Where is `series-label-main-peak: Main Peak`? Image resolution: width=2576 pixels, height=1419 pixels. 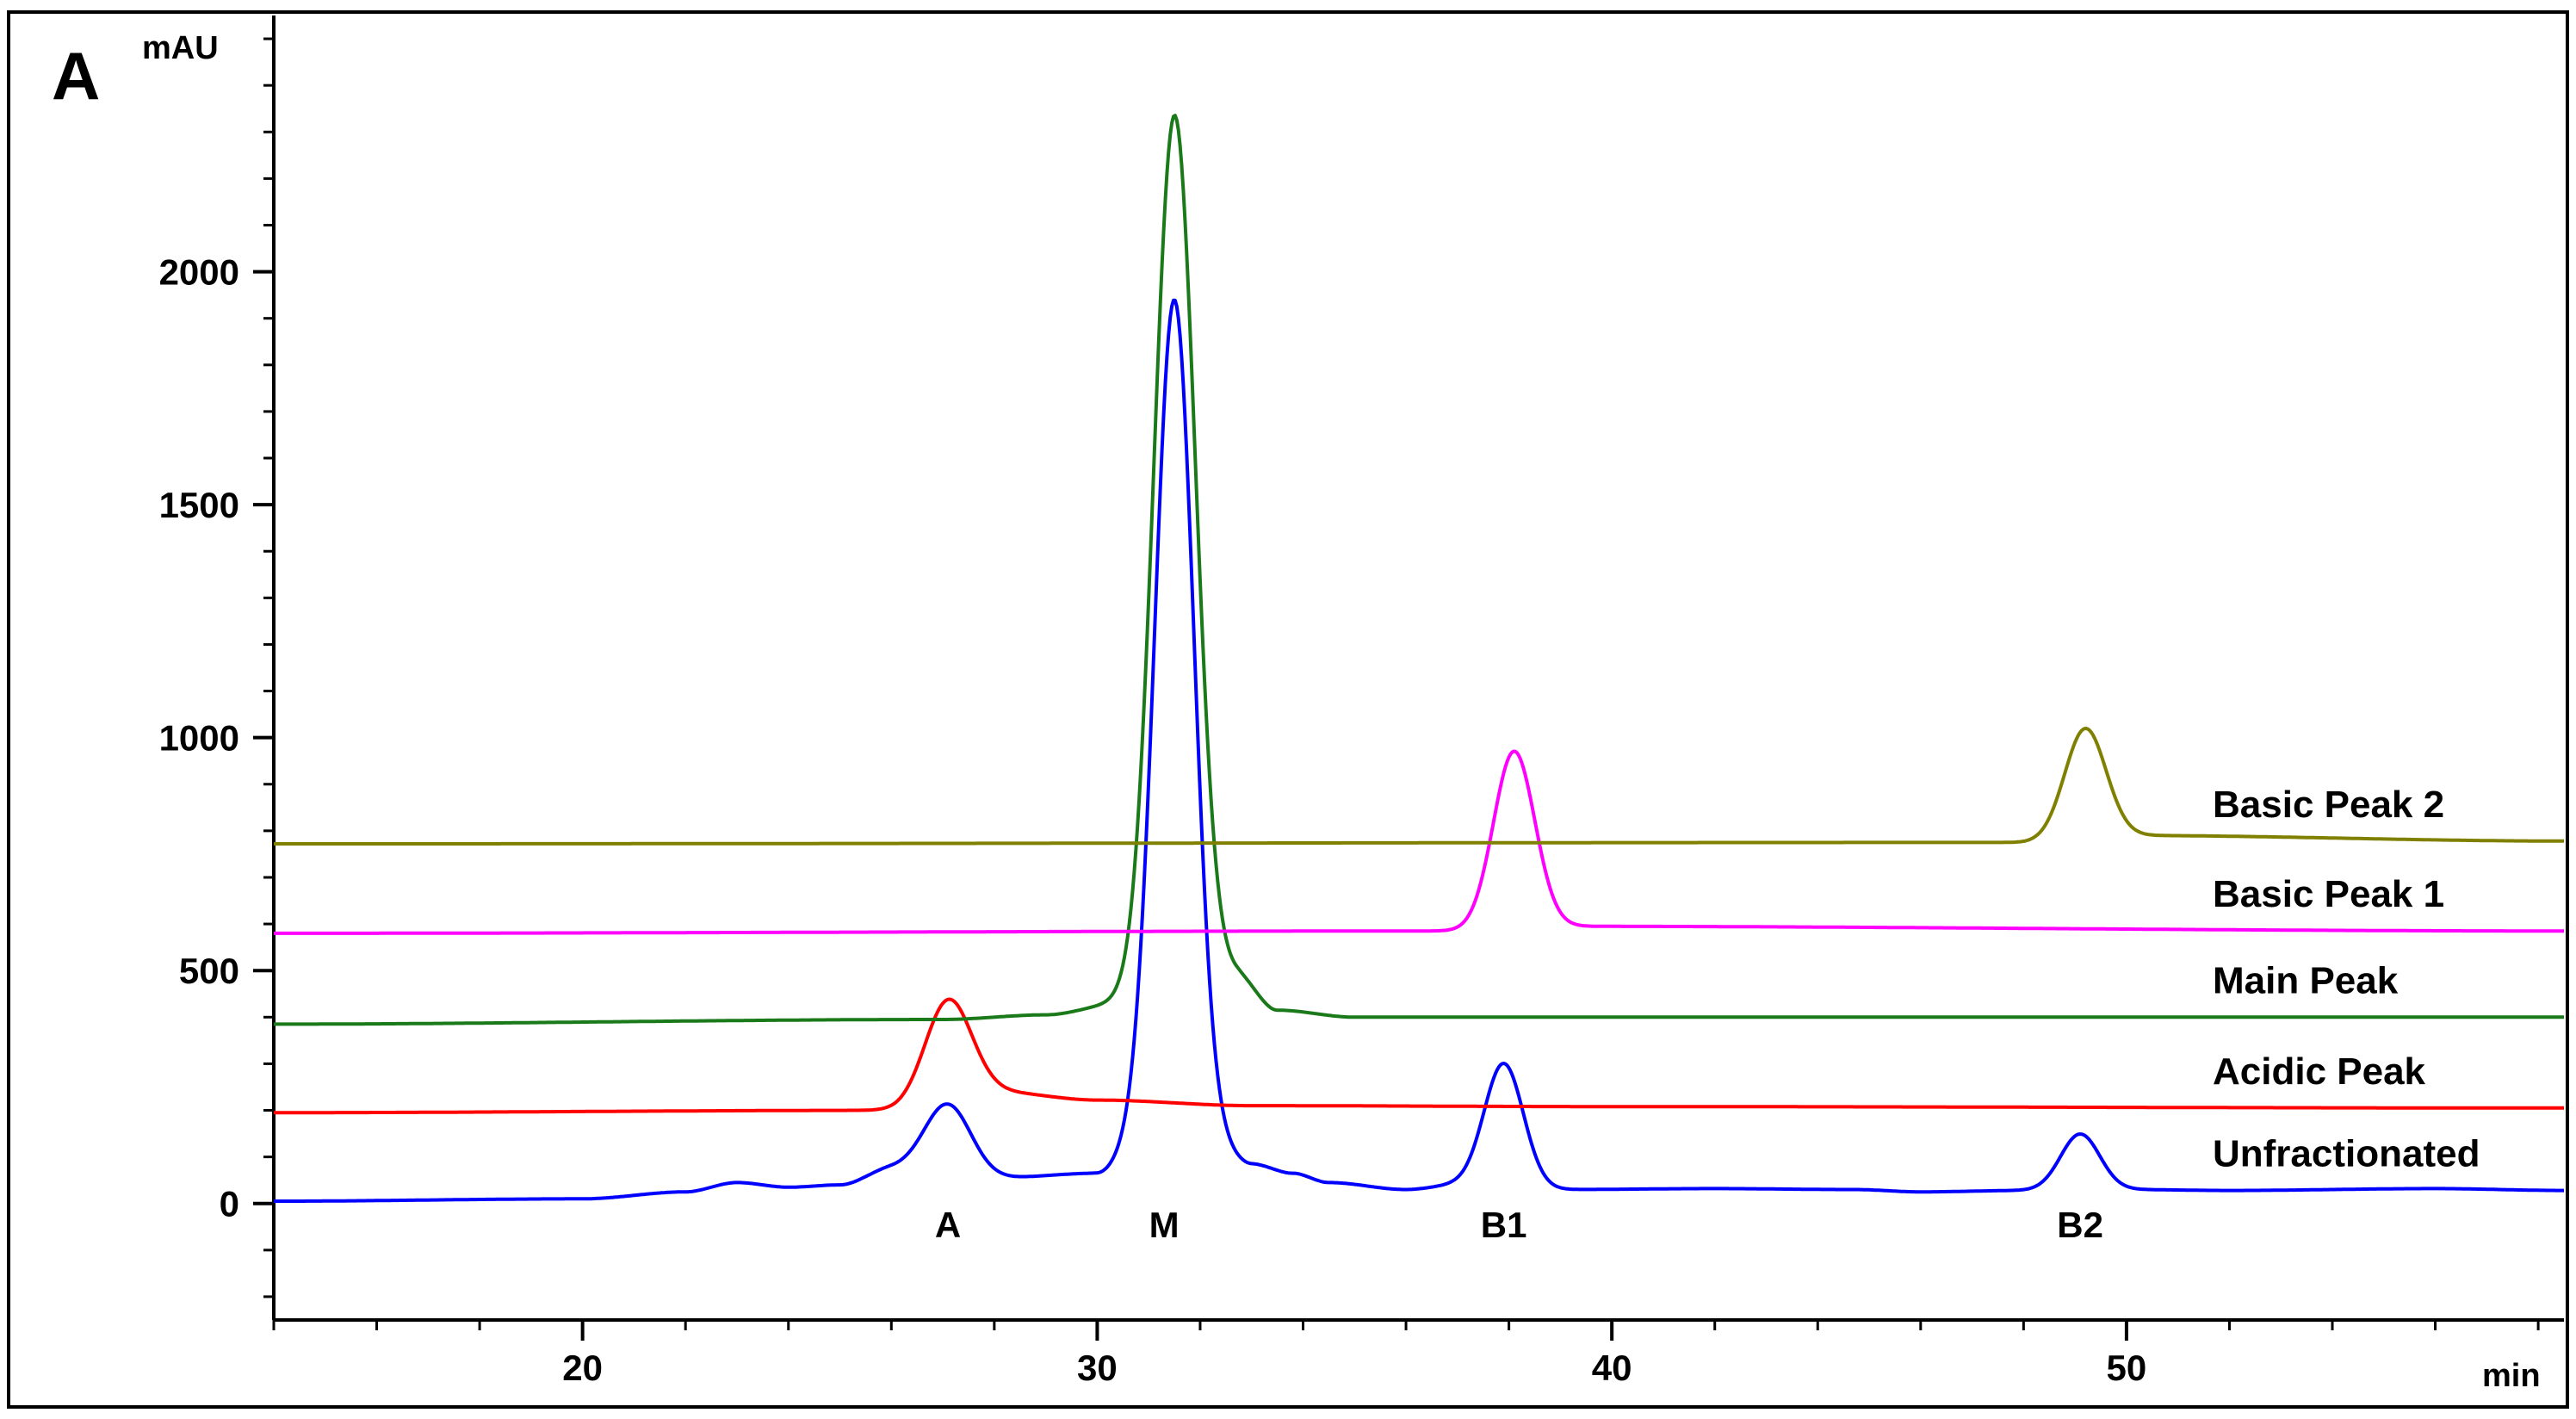 series-label-main-peak: Main Peak is located at coordinates (2306, 980).